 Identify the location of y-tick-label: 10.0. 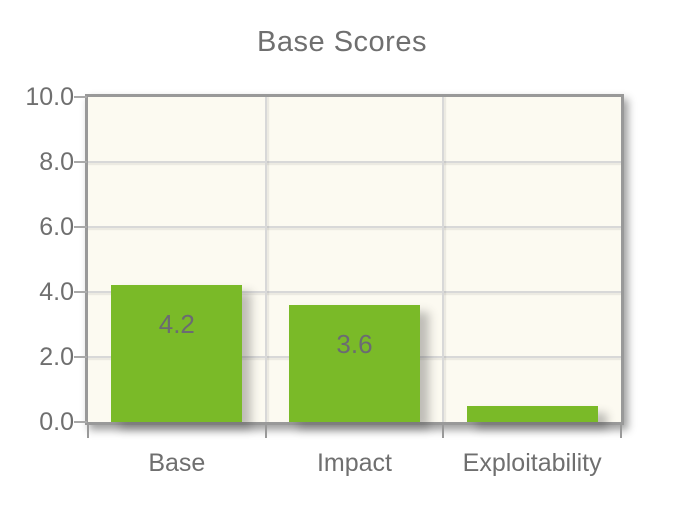
(49, 97).